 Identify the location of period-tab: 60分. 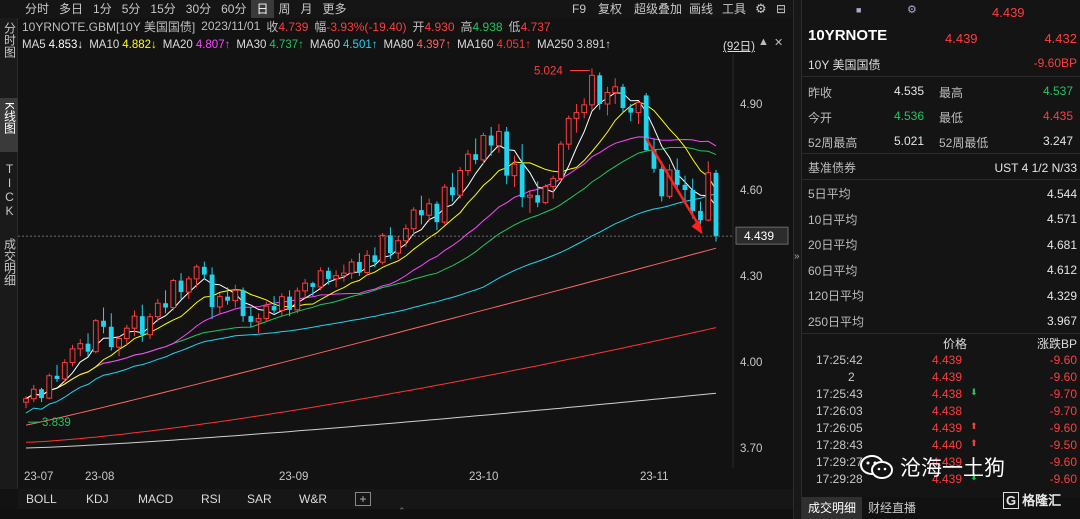
(234, 9).